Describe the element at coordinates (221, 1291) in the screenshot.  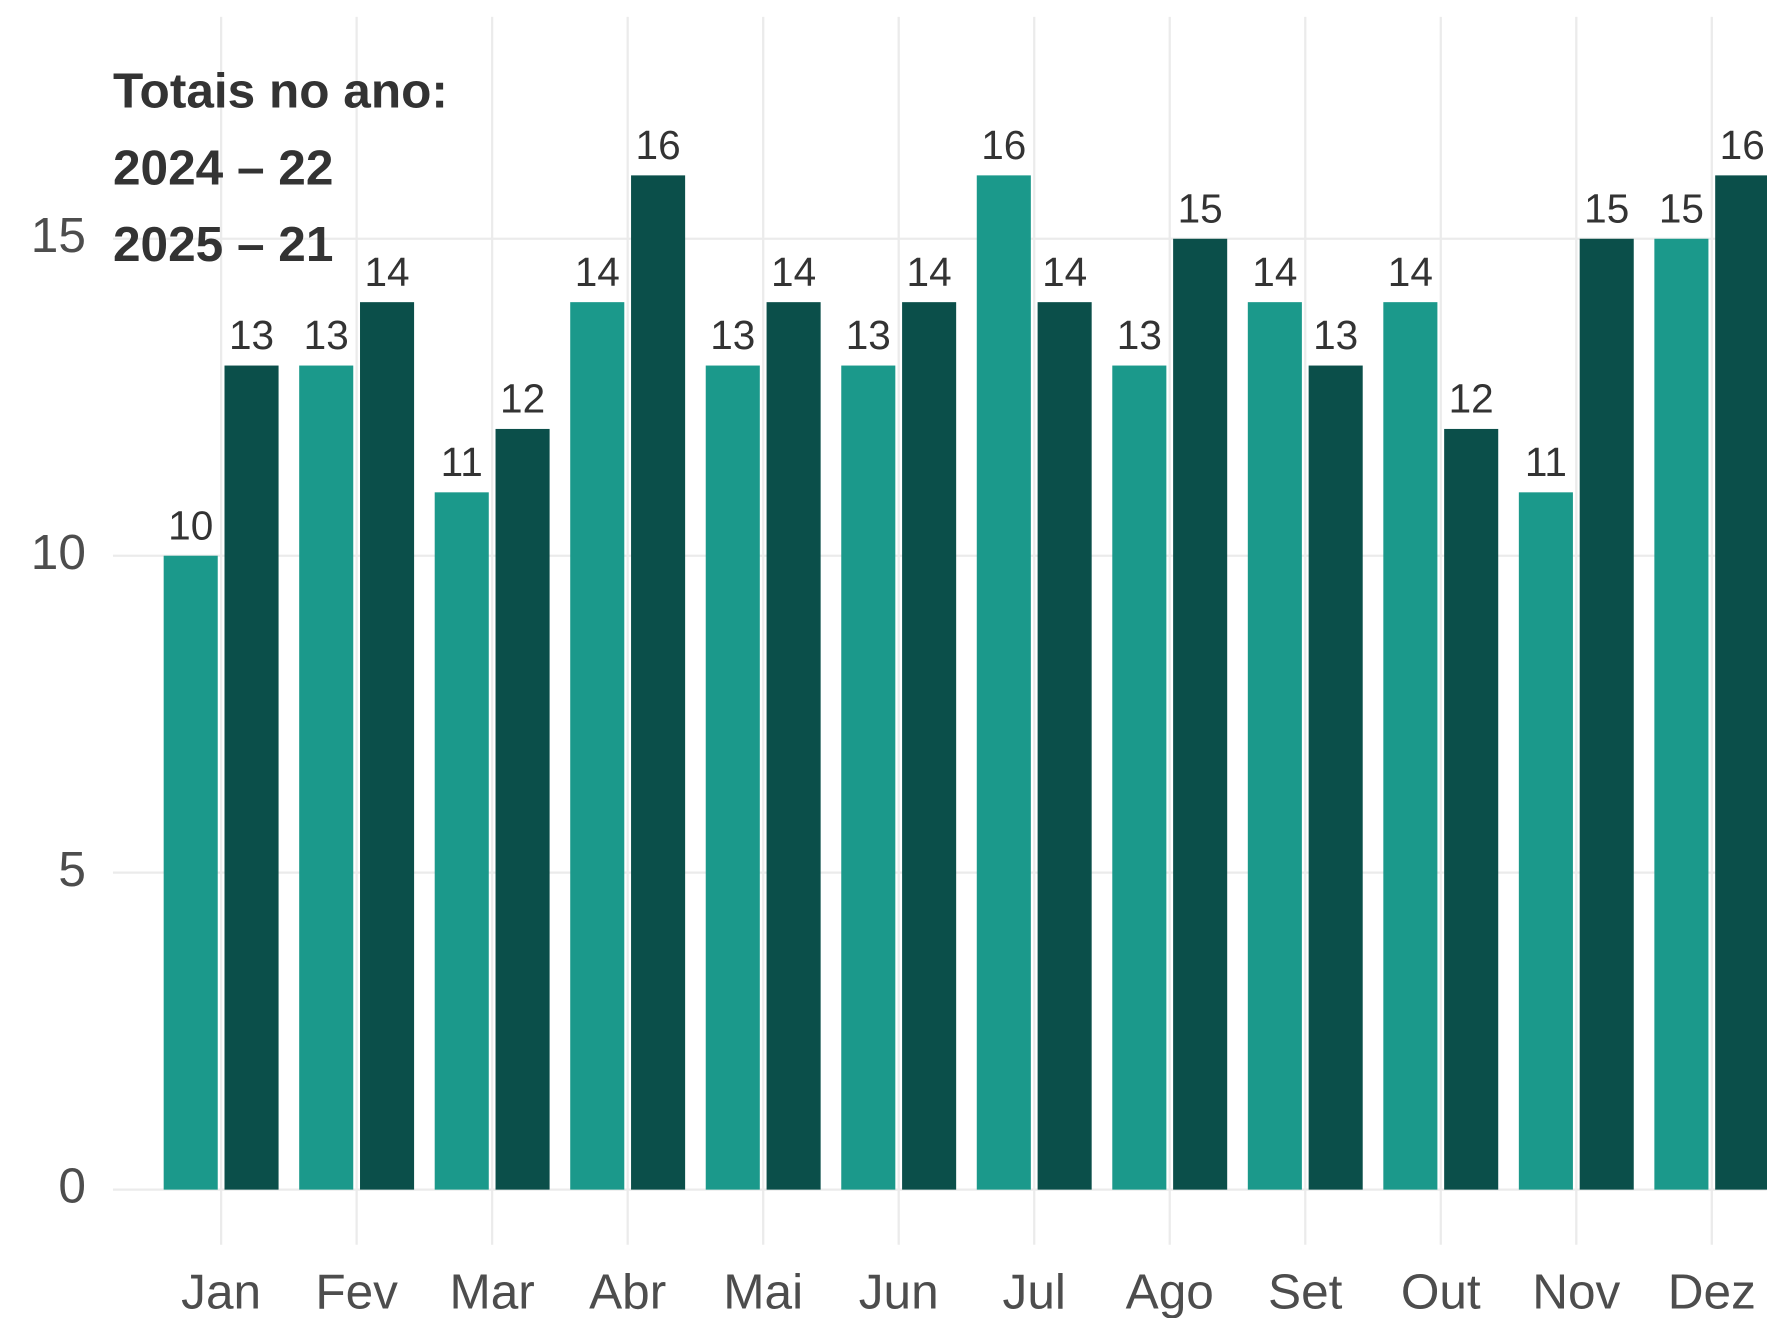
I see `x-tick-label: Jan` at that location.